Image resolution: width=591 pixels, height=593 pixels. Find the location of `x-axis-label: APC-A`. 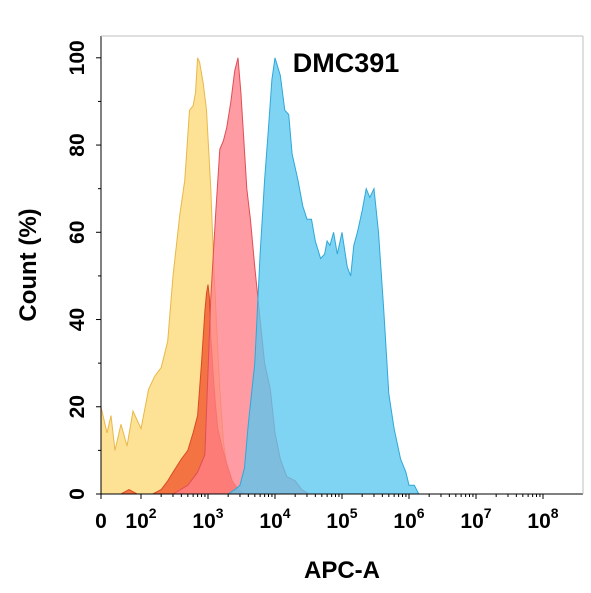

x-axis-label: APC-A is located at coordinates (342, 570).